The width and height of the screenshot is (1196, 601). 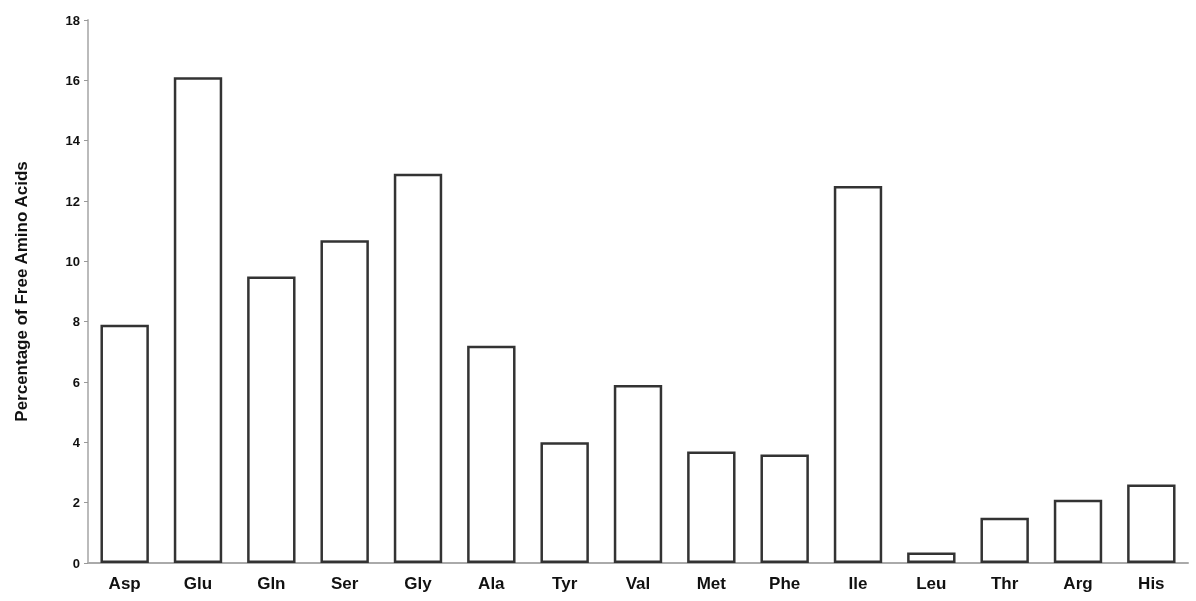 I want to click on x-tick-label: Thr, so click(x=1004, y=583).